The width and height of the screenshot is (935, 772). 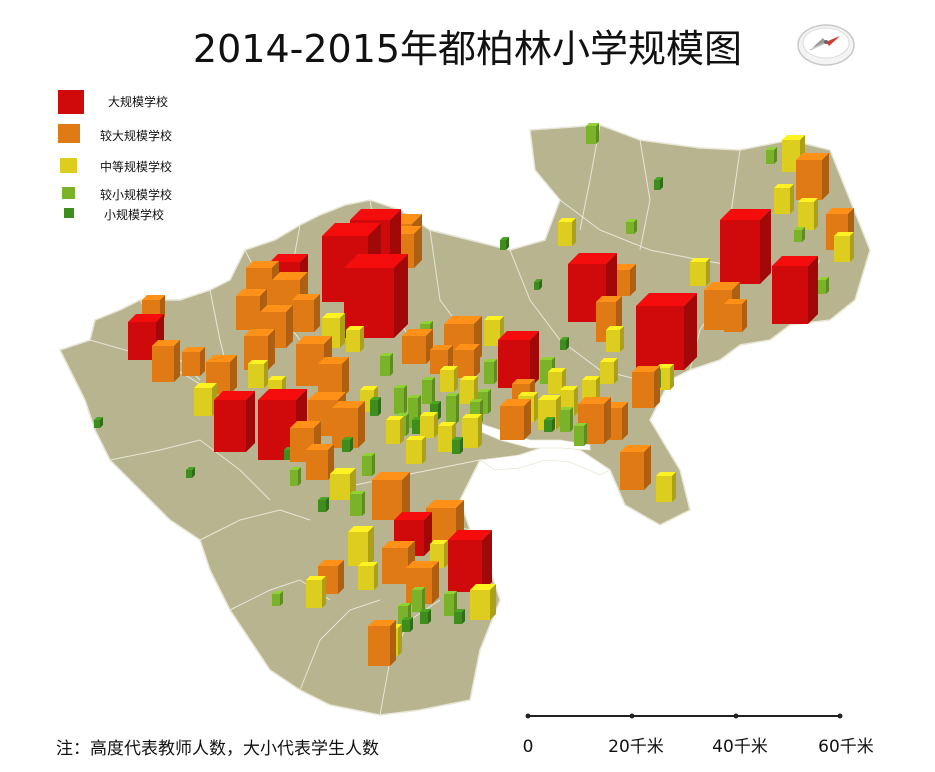 What do you see at coordinates (136, 194) in the screenshot?
I see `legend-label-smaller: 较小规模学校` at bounding box center [136, 194].